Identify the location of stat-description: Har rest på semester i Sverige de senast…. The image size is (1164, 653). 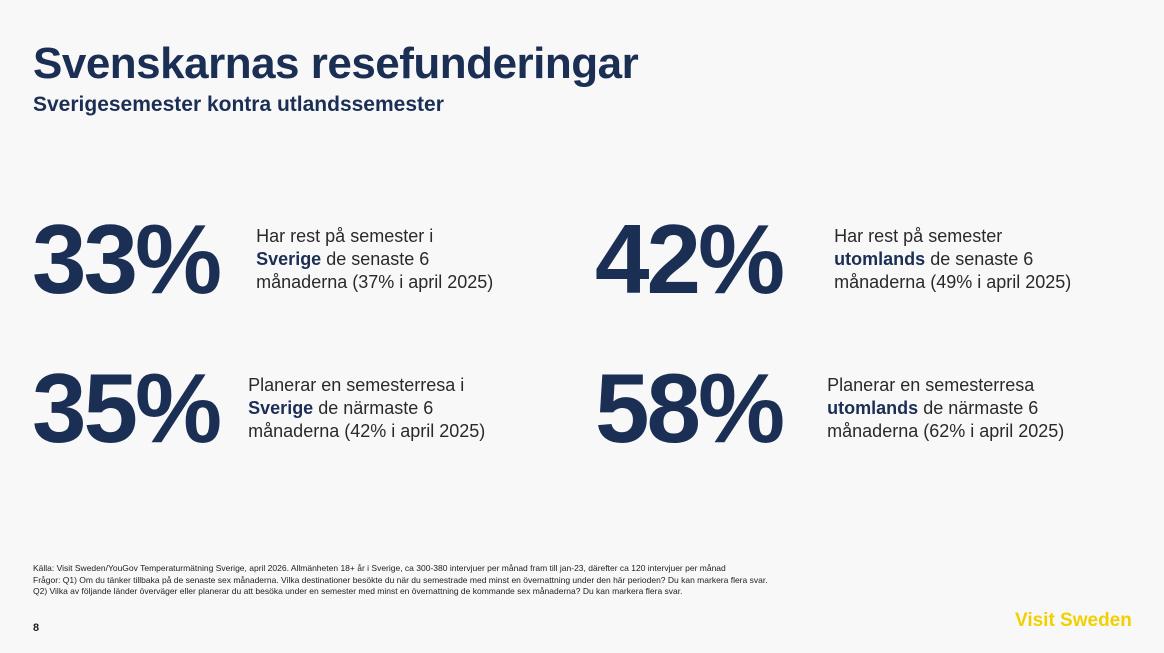
(386, 259).